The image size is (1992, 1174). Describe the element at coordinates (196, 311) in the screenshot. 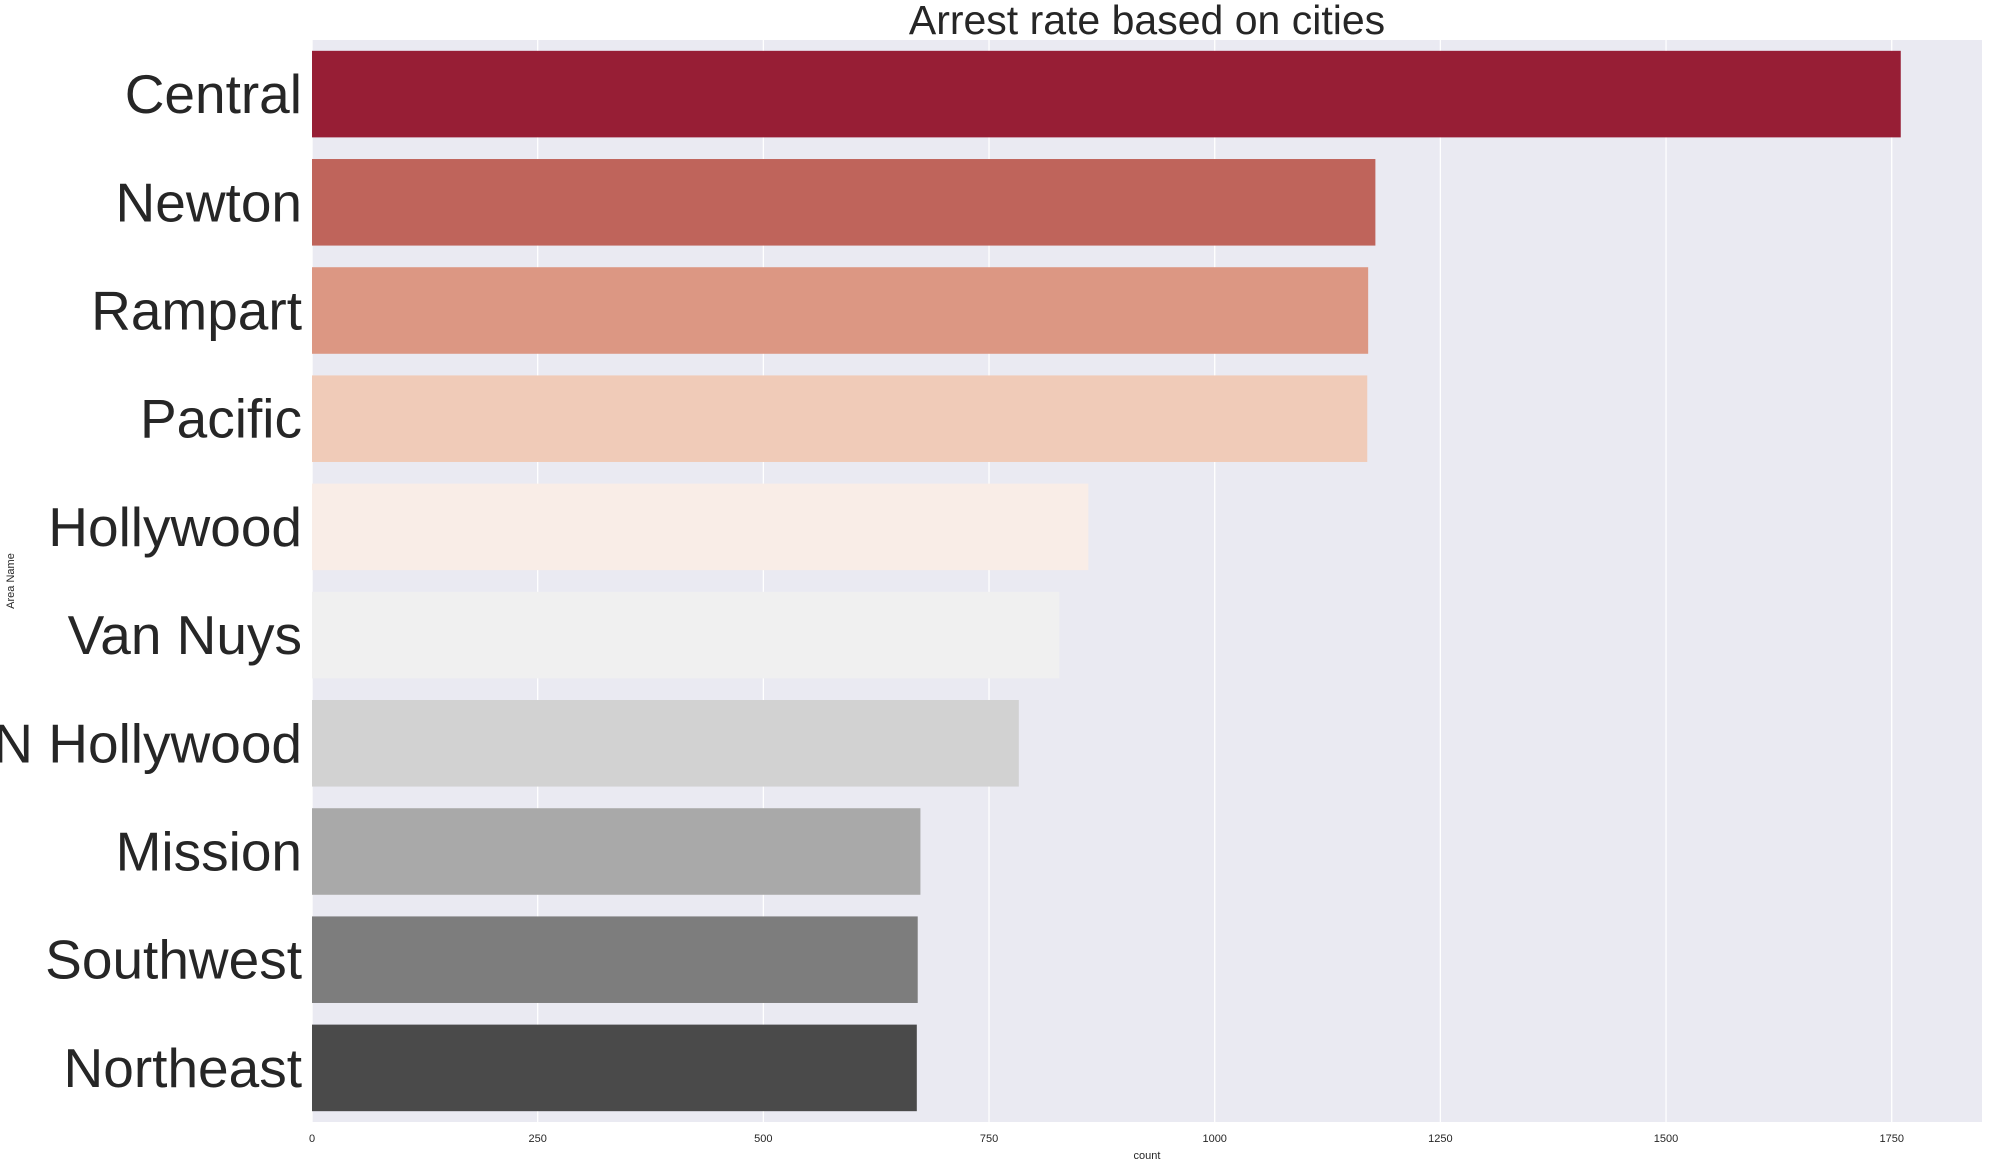

I see `category-label: Rampart` at that location.